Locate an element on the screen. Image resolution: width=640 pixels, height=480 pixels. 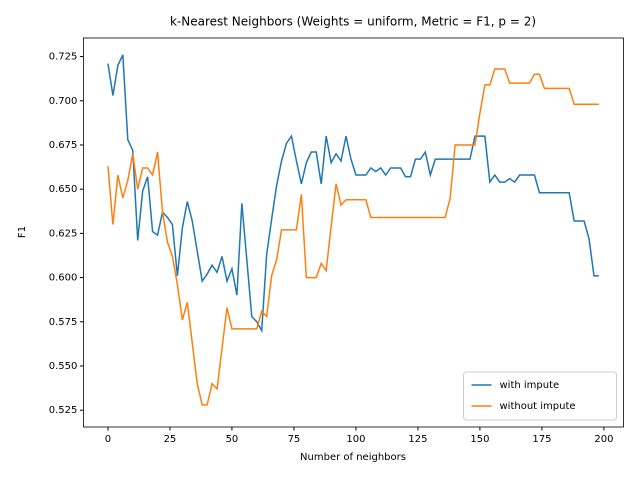
y-tick-label: 0.650 is located at coordinates (63, 189).